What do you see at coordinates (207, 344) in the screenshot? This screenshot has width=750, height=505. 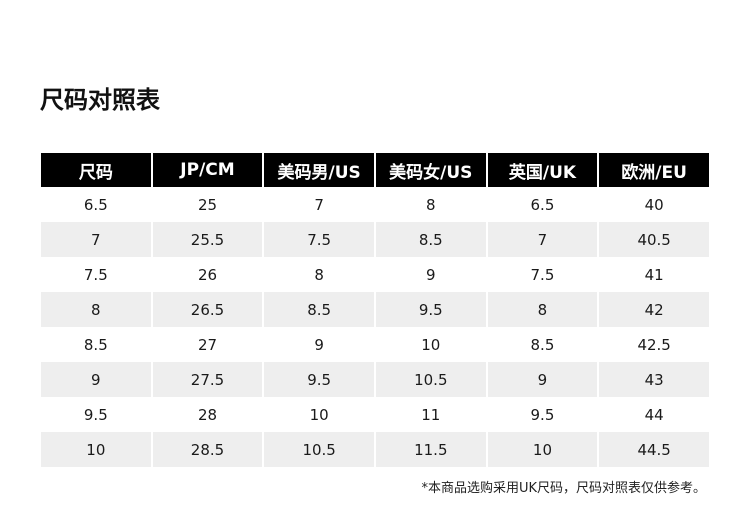 I see `table-cell: 27` at bounding box center [207, 344].